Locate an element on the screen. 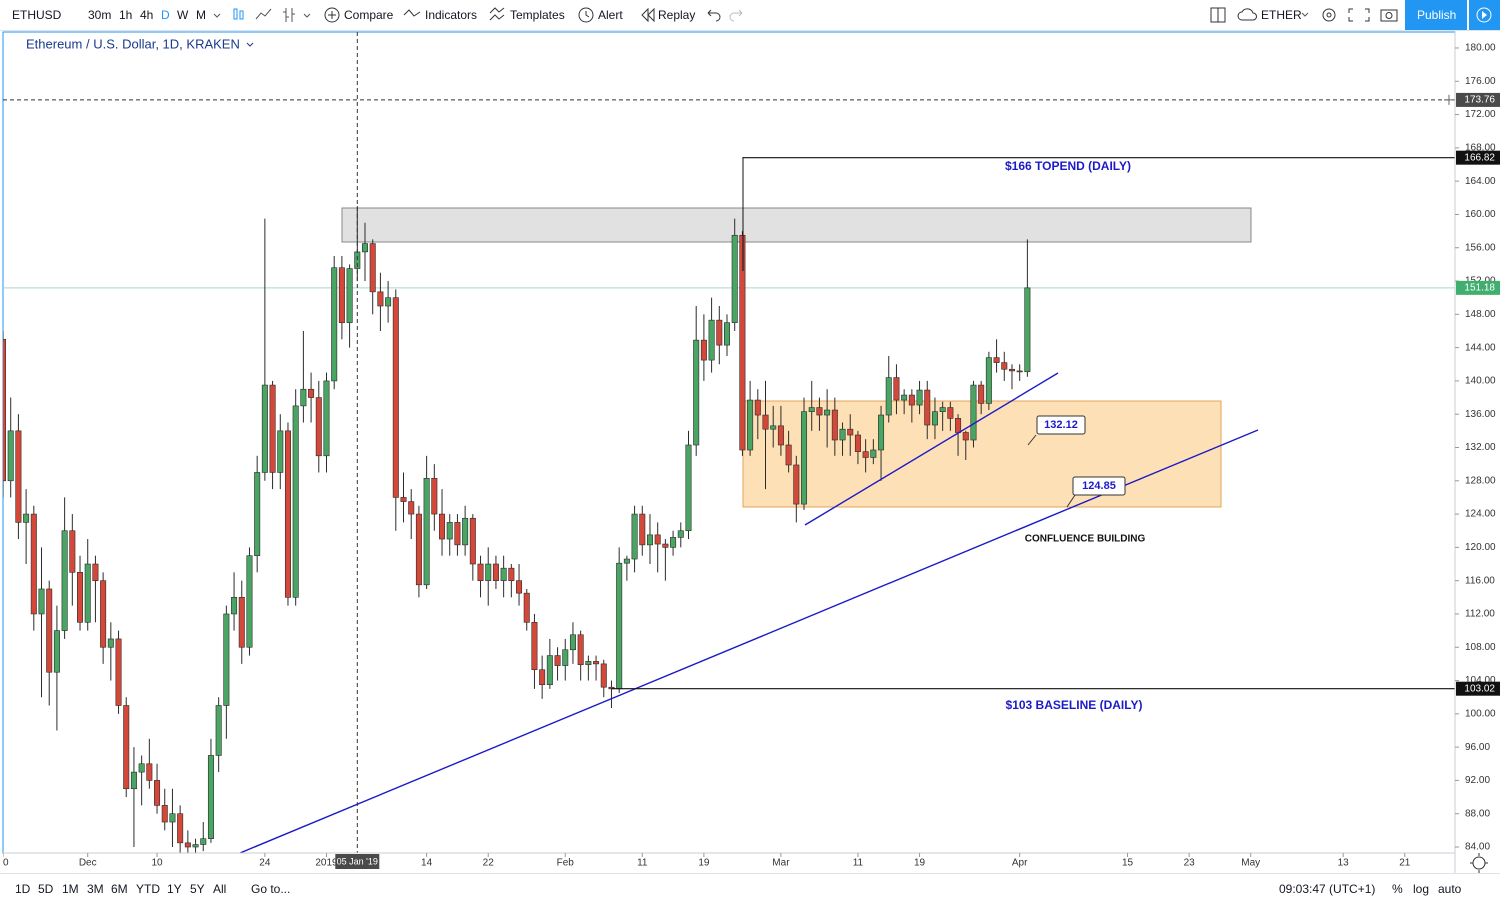 This screenshot has height=908, width=1500. replay-icon is located at coordinates (648, 15).